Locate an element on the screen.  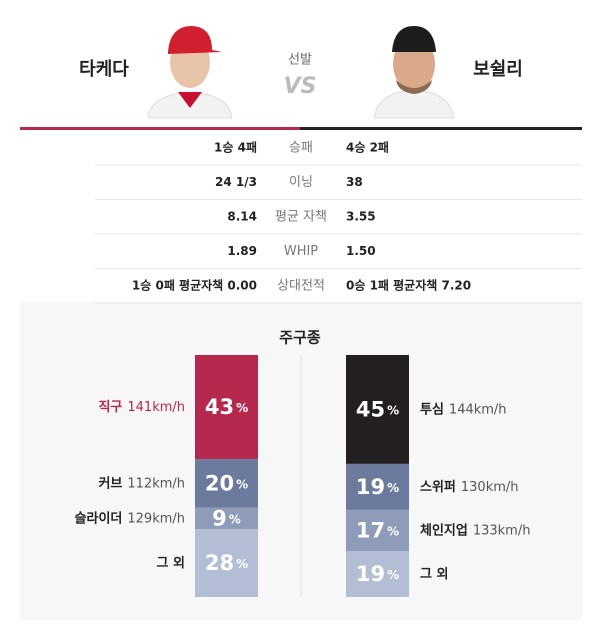
right-stat: 4승 2패 is located at coordinates (367, 148).